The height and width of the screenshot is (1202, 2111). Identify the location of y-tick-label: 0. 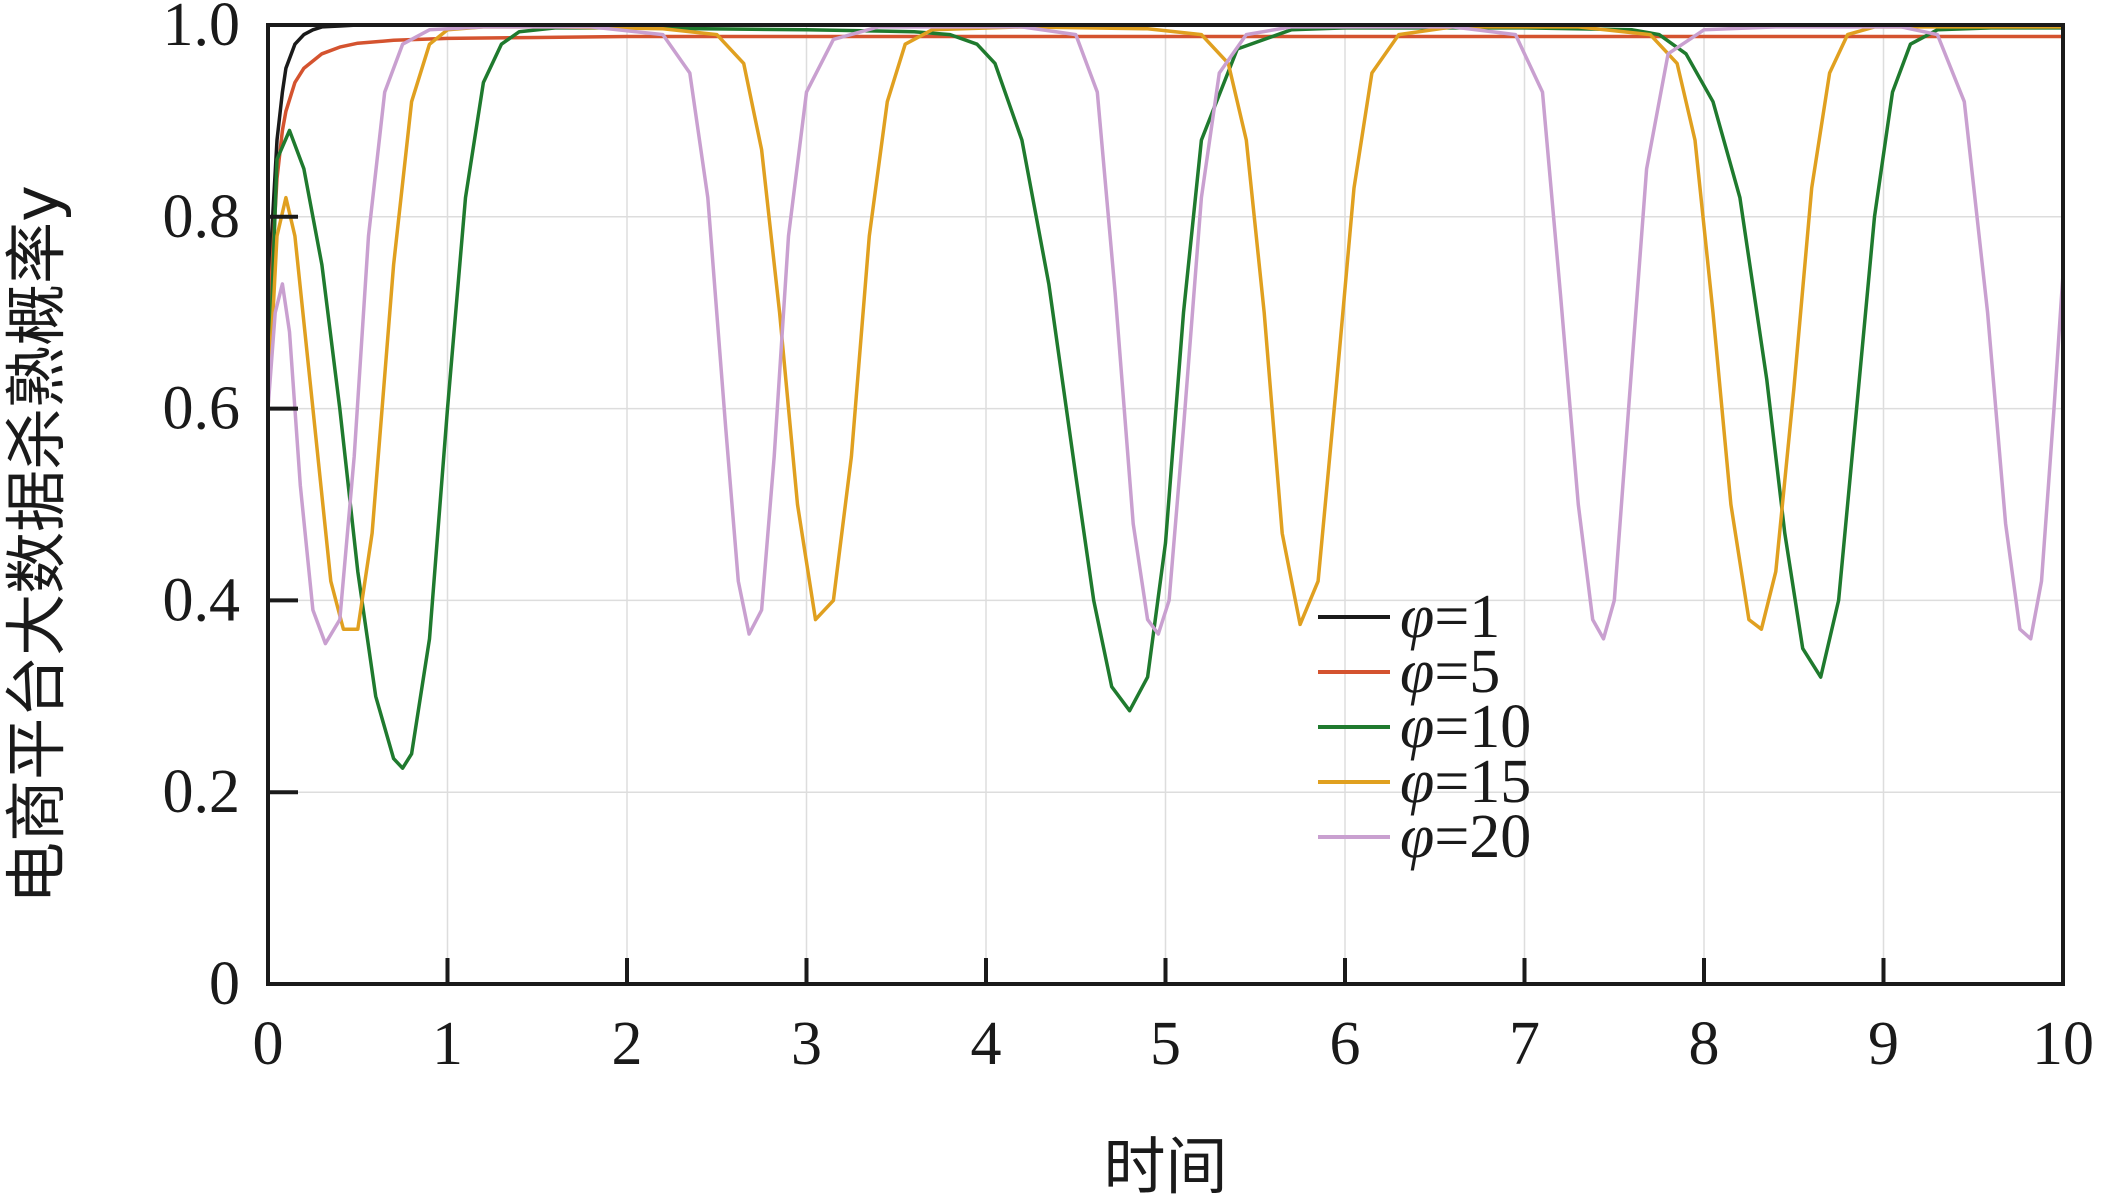
(224, 984).